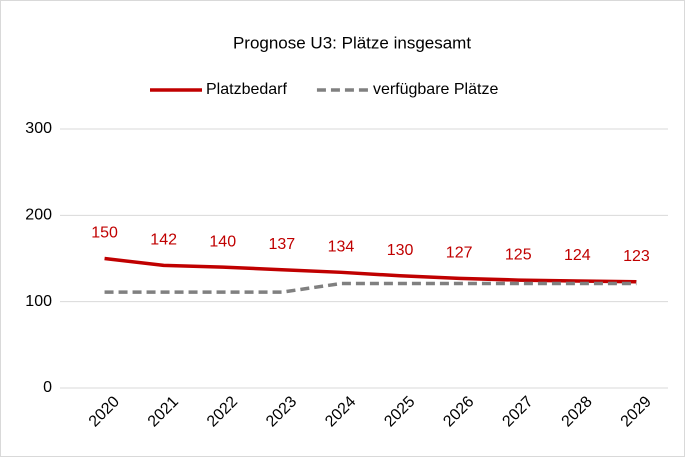  I want to click on y-tick-label: 100, so click(38, 301).